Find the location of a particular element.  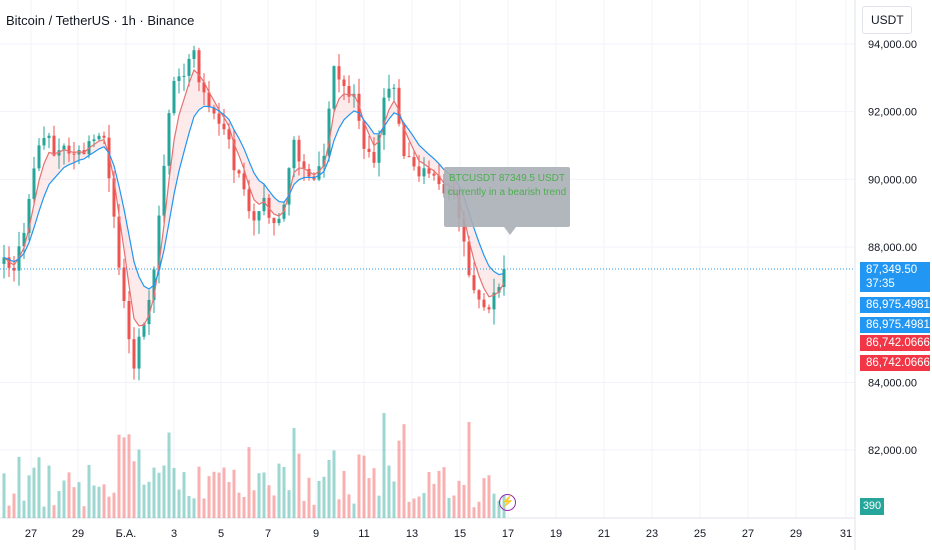

volume-value-tag: 390 is located at coordinates (872, 506).